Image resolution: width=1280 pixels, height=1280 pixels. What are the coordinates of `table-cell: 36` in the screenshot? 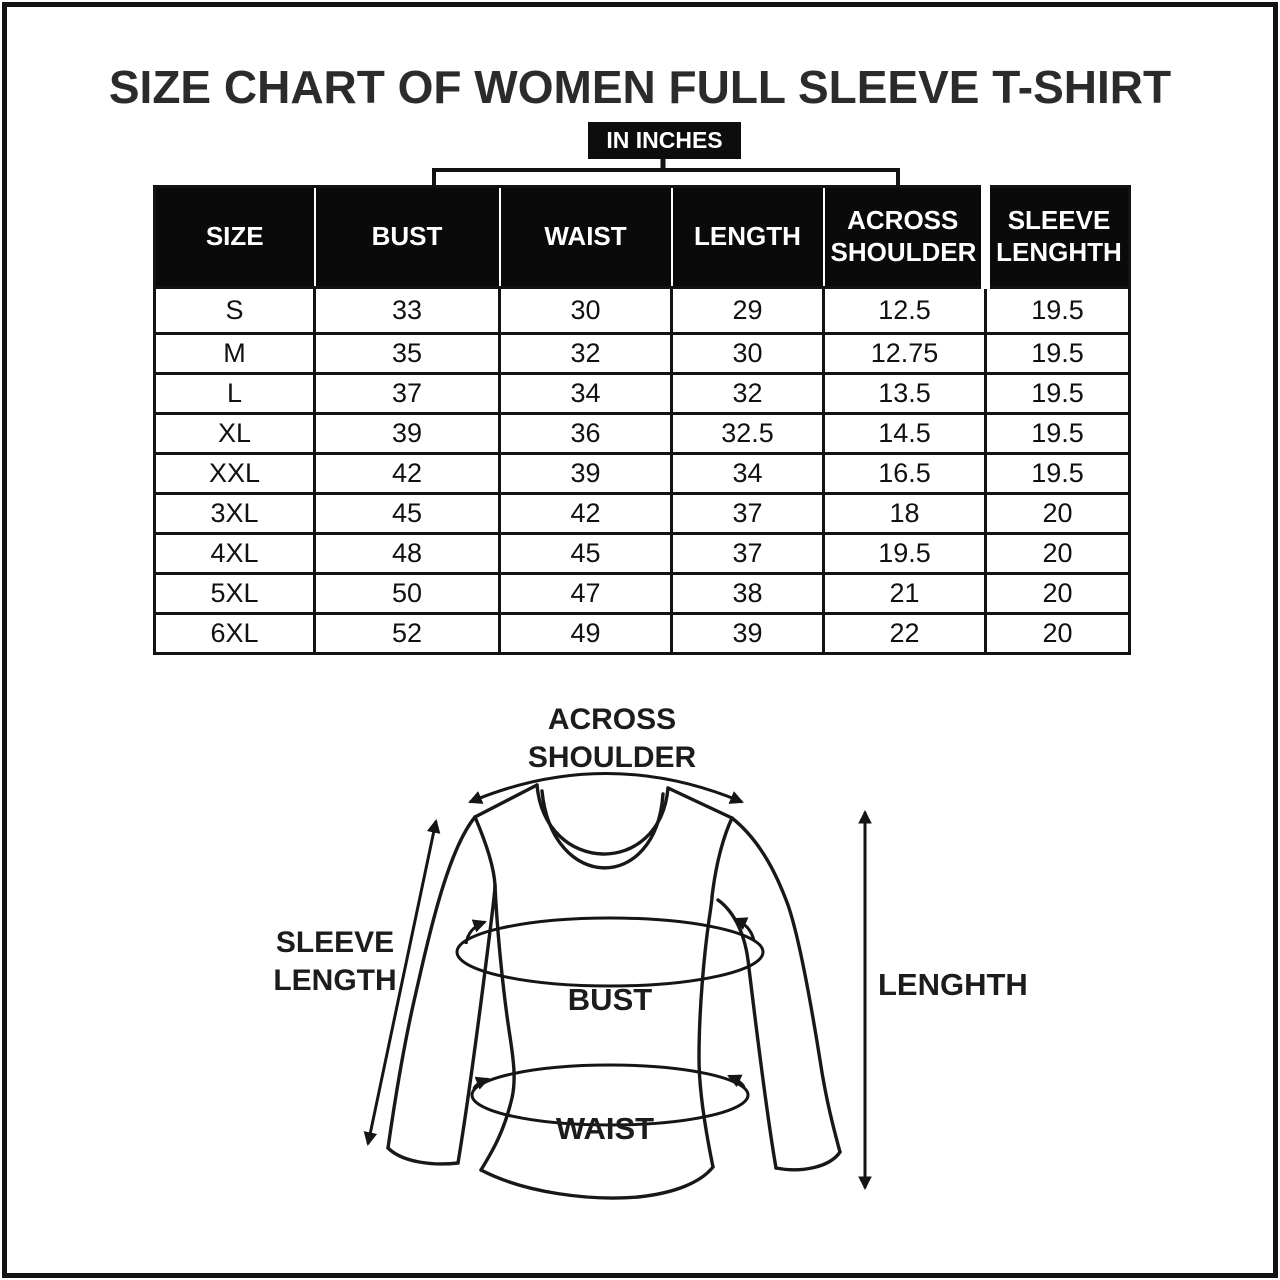 It's located at (585, 433).